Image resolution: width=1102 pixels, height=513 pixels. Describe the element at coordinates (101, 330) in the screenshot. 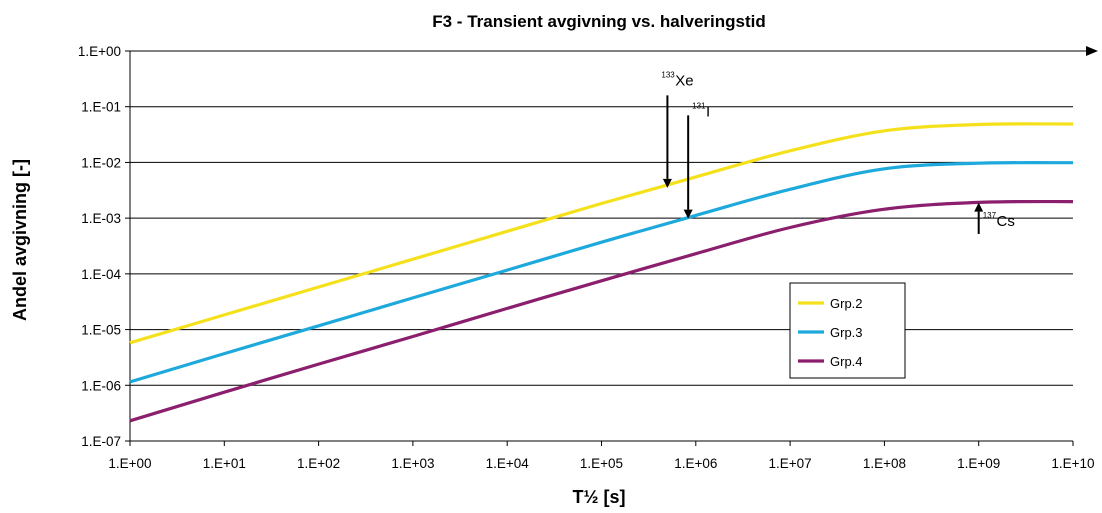

I see `y-tick-label: 1.E-05` at that location.